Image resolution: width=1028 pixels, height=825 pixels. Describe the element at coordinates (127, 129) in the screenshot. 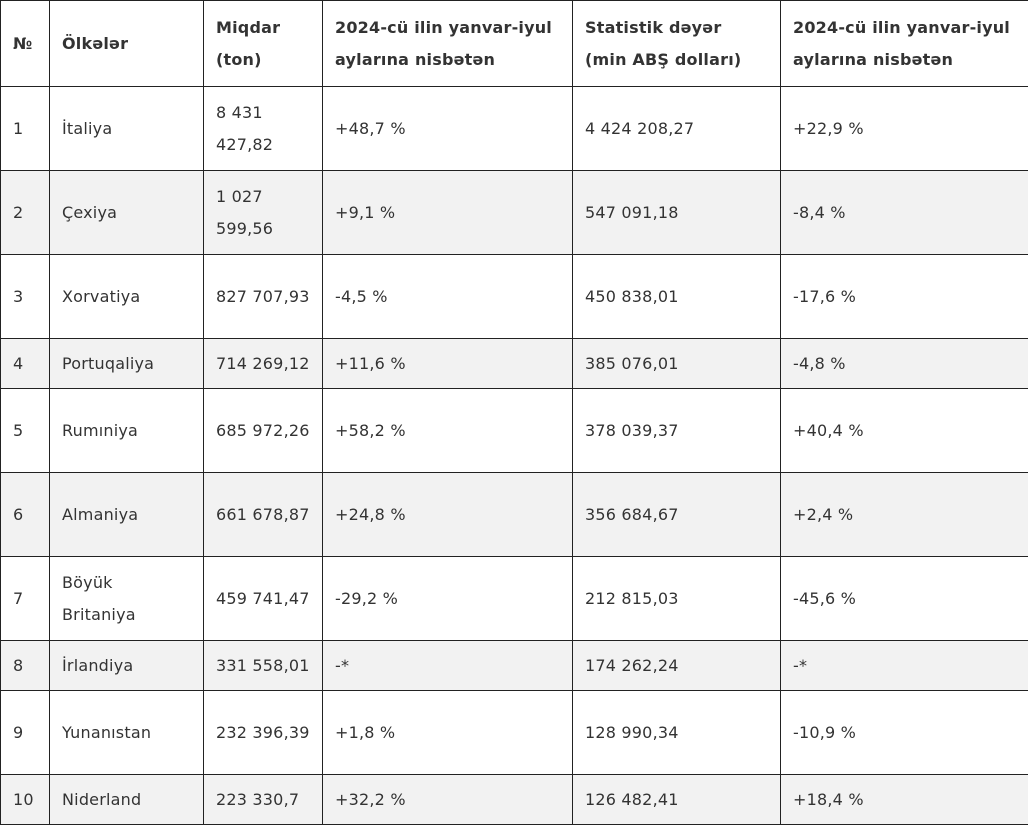

I see `cell-country: İtaliya` at that location.